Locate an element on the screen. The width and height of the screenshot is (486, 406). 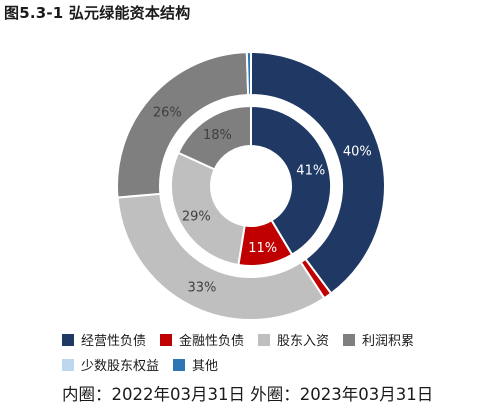
legend-item-other: 其他 is located at coordinates (195, 364).